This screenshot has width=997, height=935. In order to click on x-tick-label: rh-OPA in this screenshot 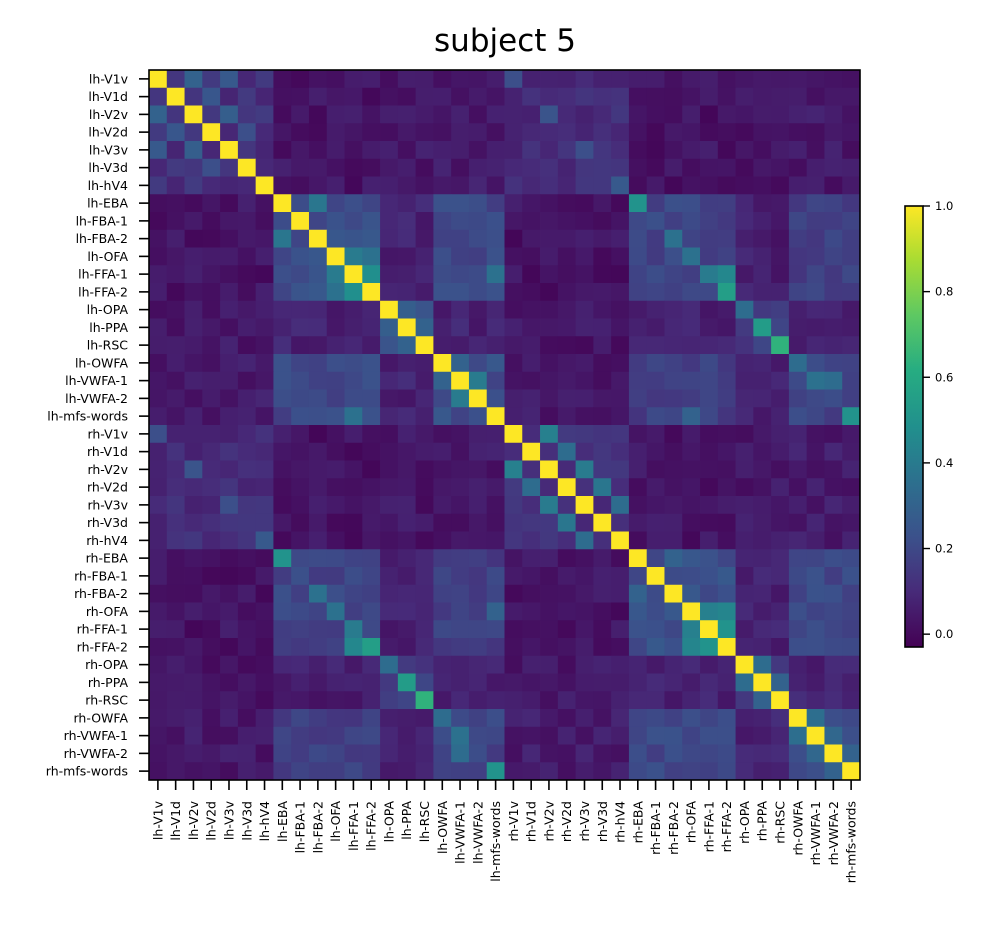, I will do `click(744, 822)`.